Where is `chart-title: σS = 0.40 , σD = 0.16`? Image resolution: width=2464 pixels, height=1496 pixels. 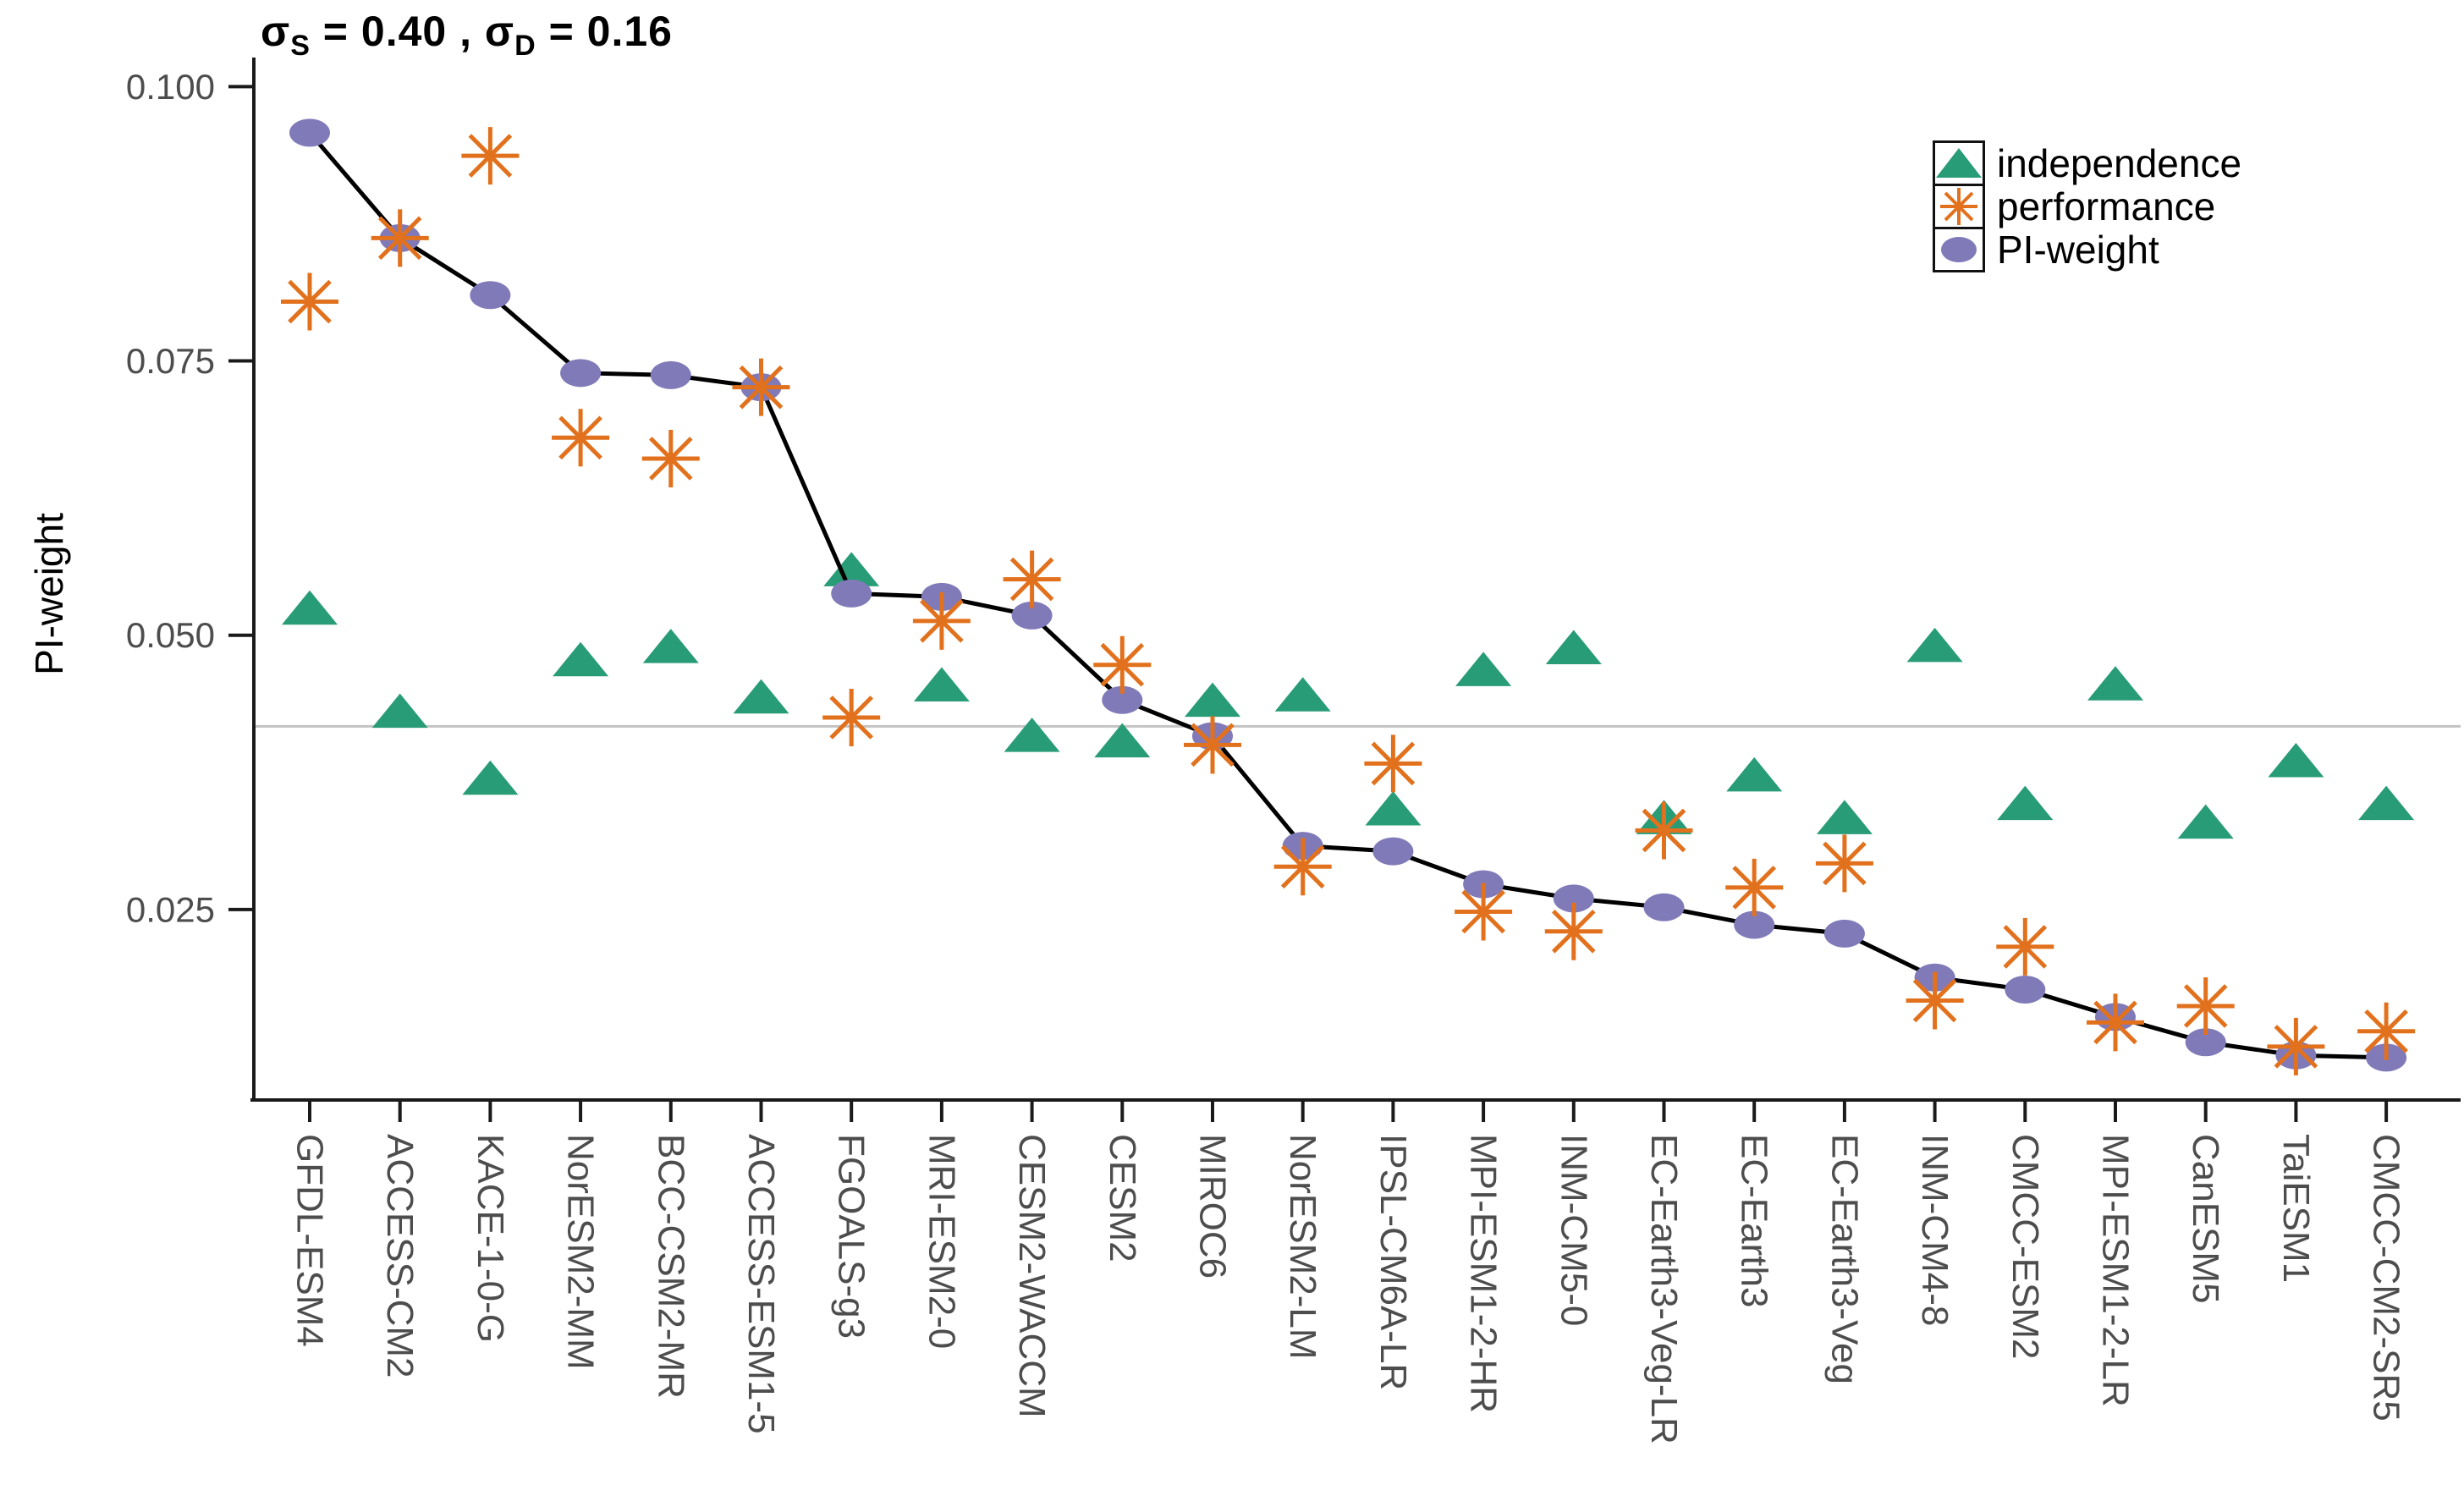 chart-title: σS = 0.40 , σD = 0.16 is located at coordinates (467, 35).